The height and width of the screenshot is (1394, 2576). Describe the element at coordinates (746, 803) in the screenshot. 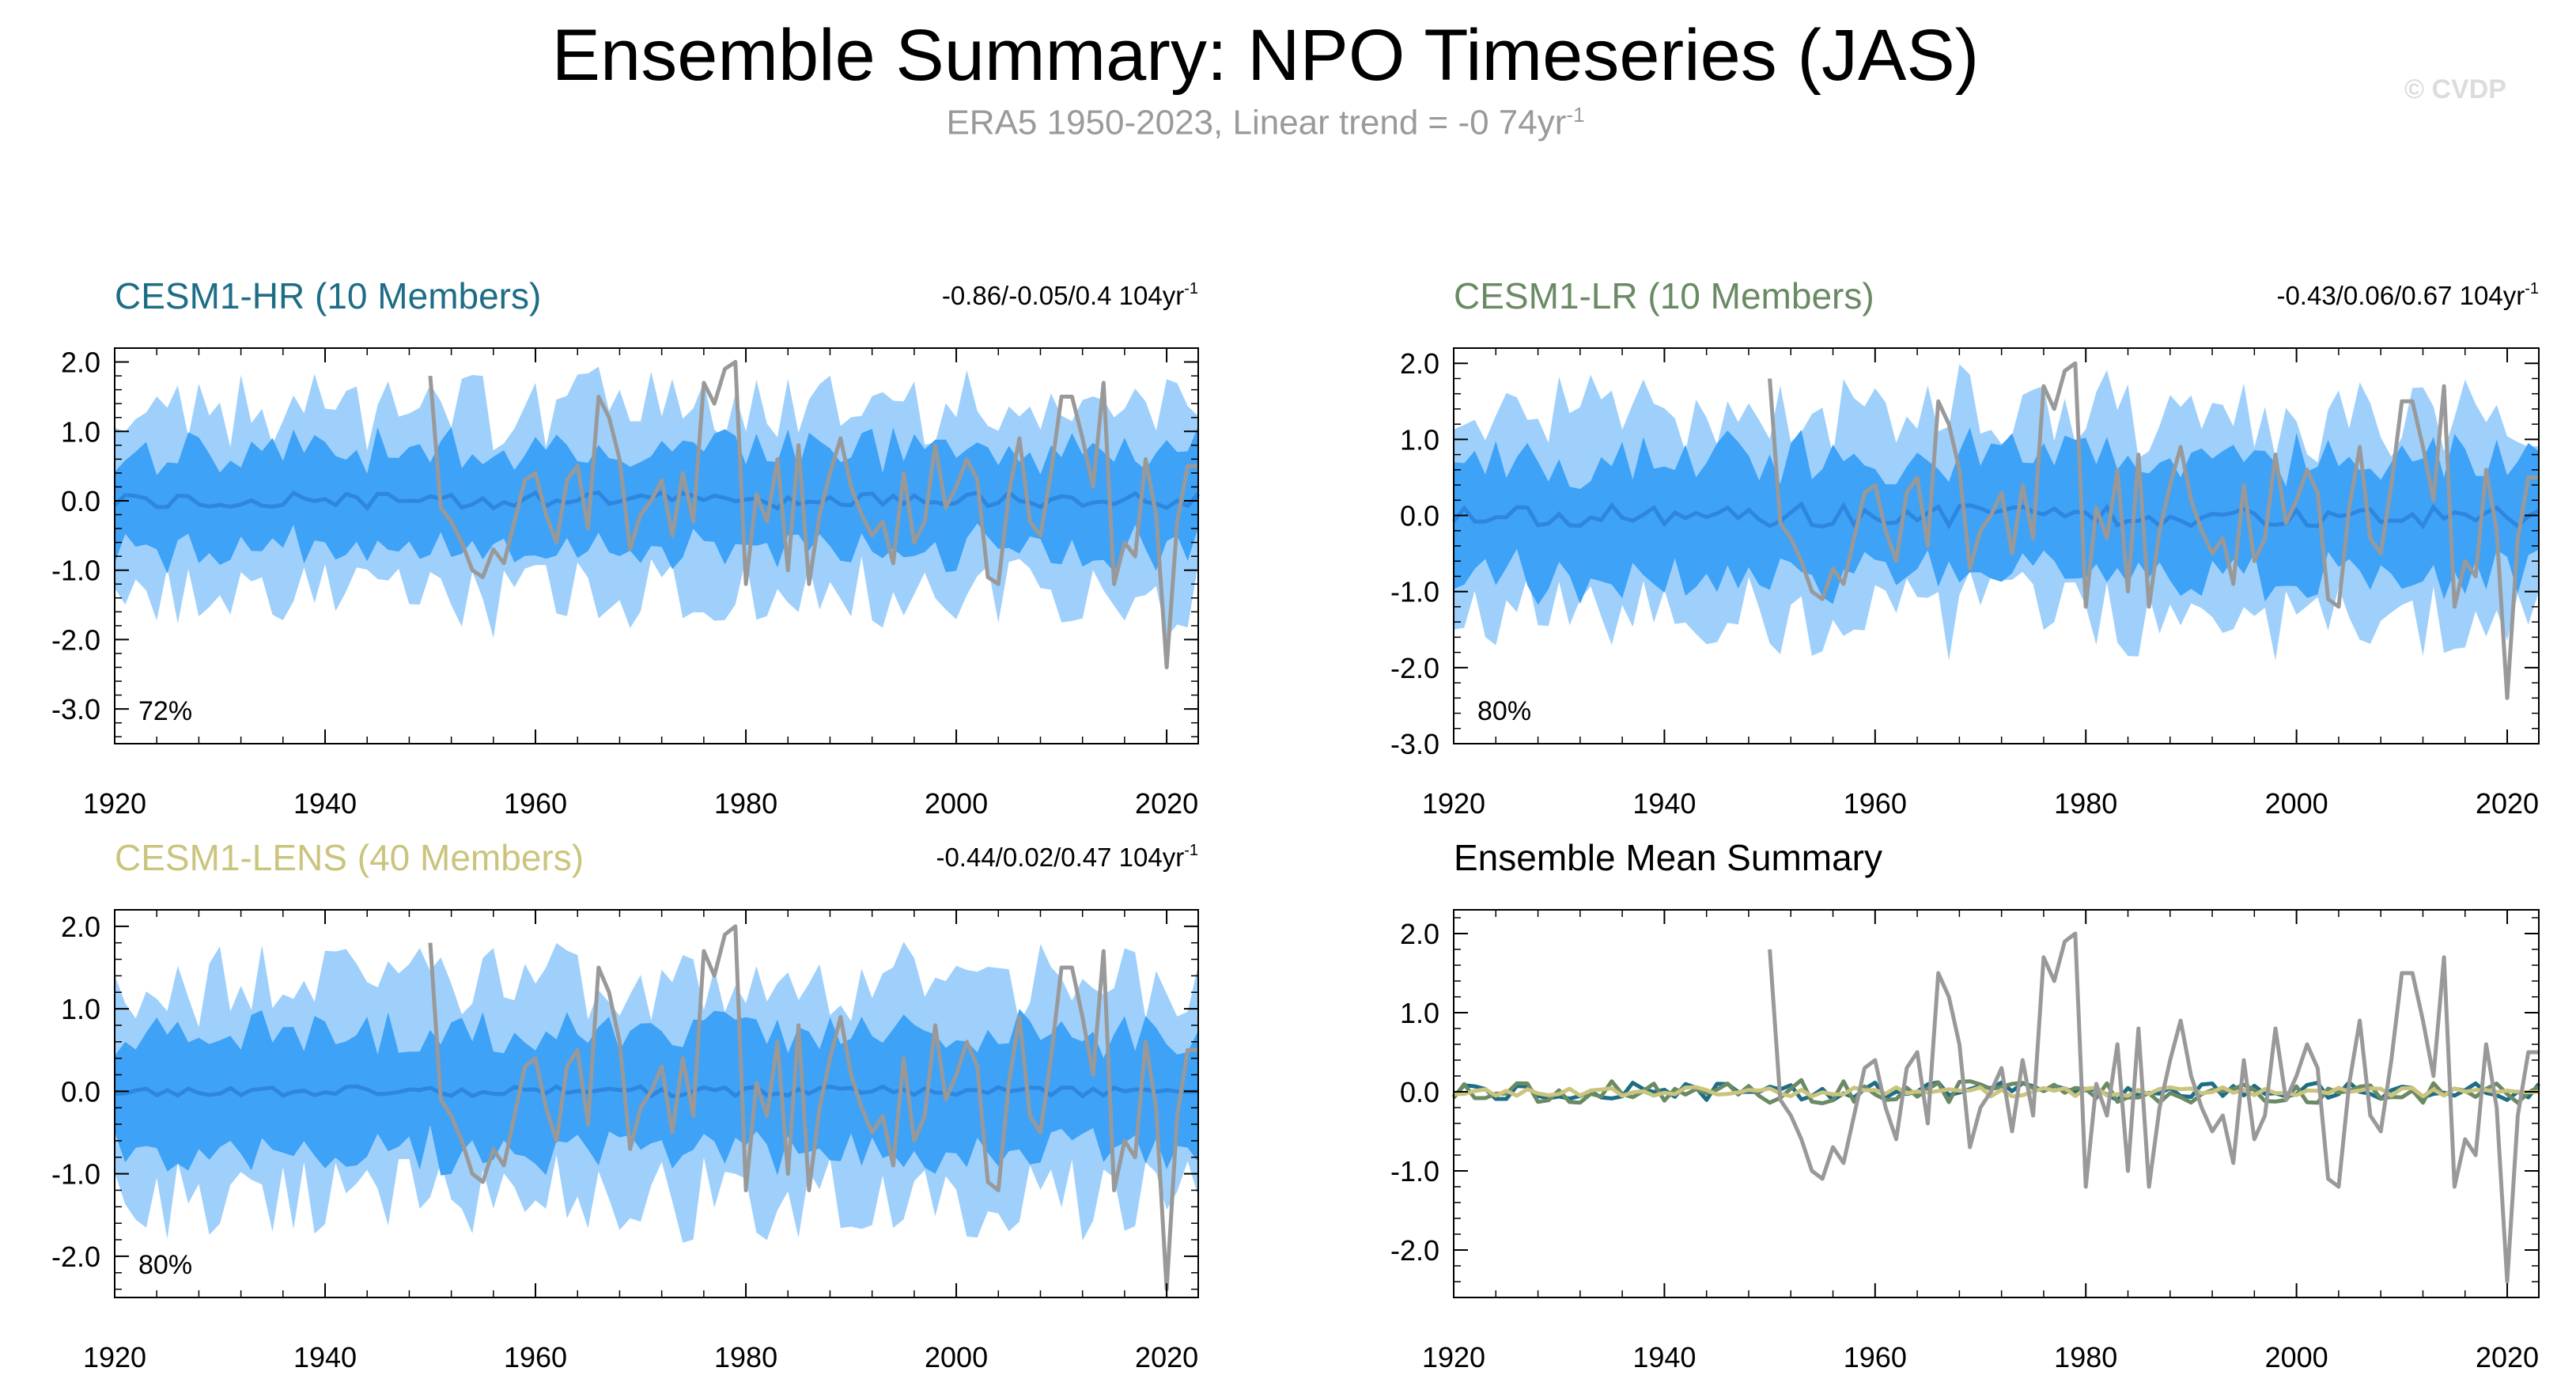

I see `hr-xtick-label: 1980` at that location.